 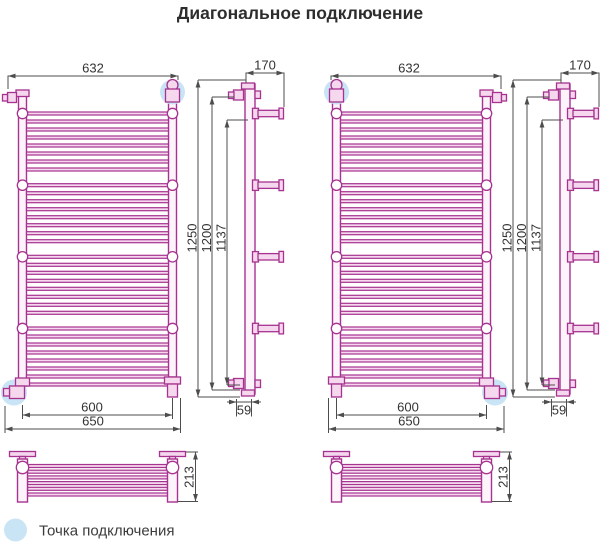 I want to click on dim-shelf-depth-left: 213, so click(x=189, y=477).